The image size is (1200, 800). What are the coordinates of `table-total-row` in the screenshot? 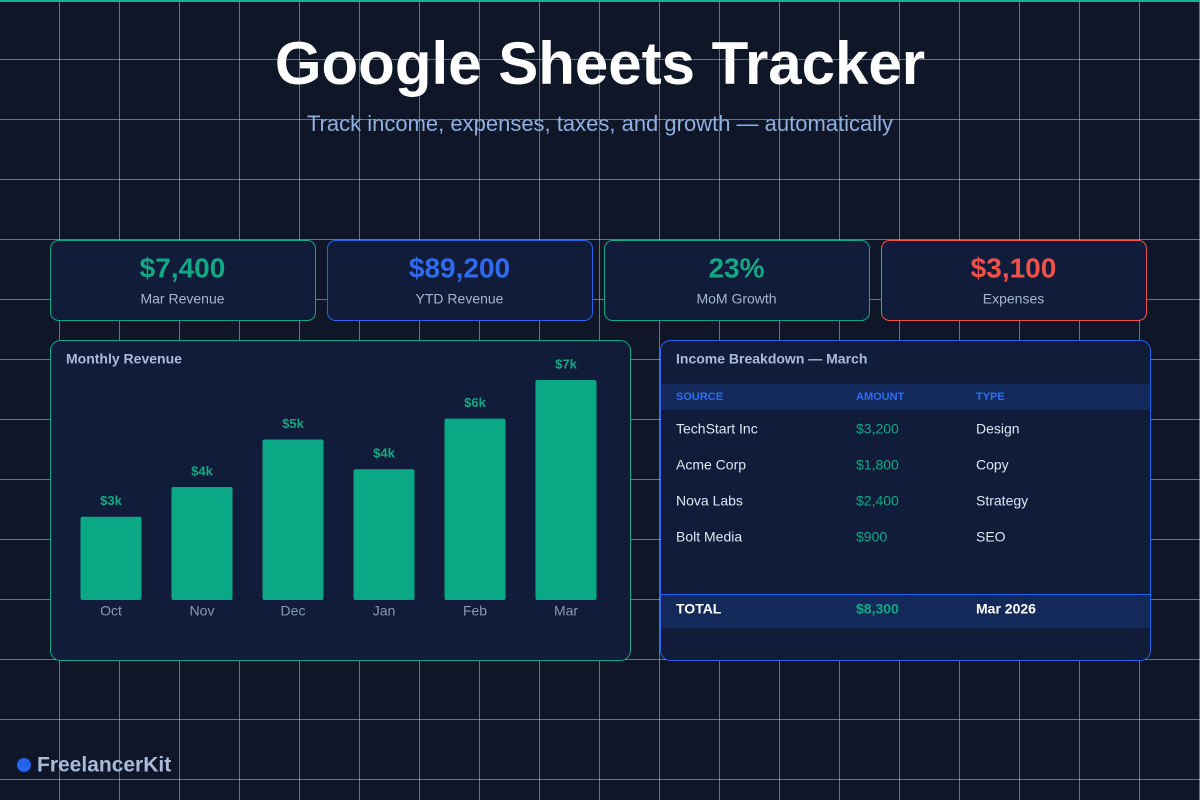 It's located at (905, 611).